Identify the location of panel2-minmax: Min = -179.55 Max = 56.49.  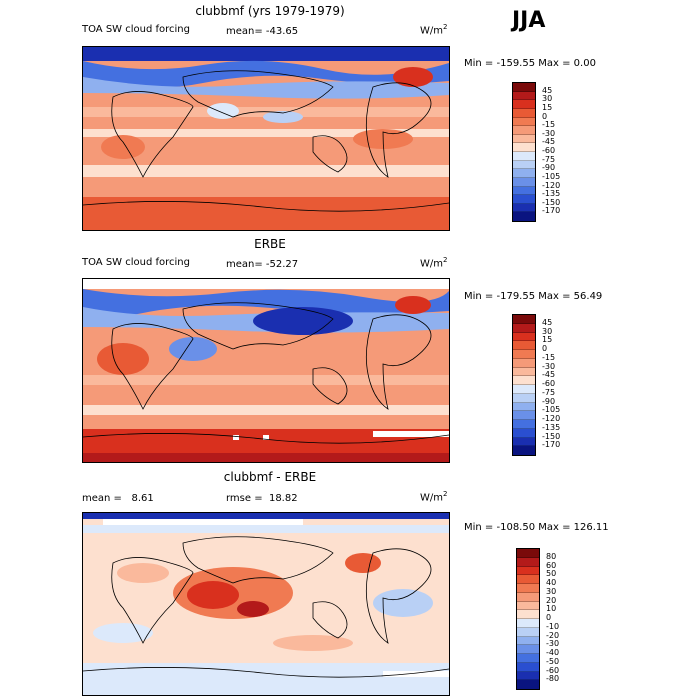
(533, 296).